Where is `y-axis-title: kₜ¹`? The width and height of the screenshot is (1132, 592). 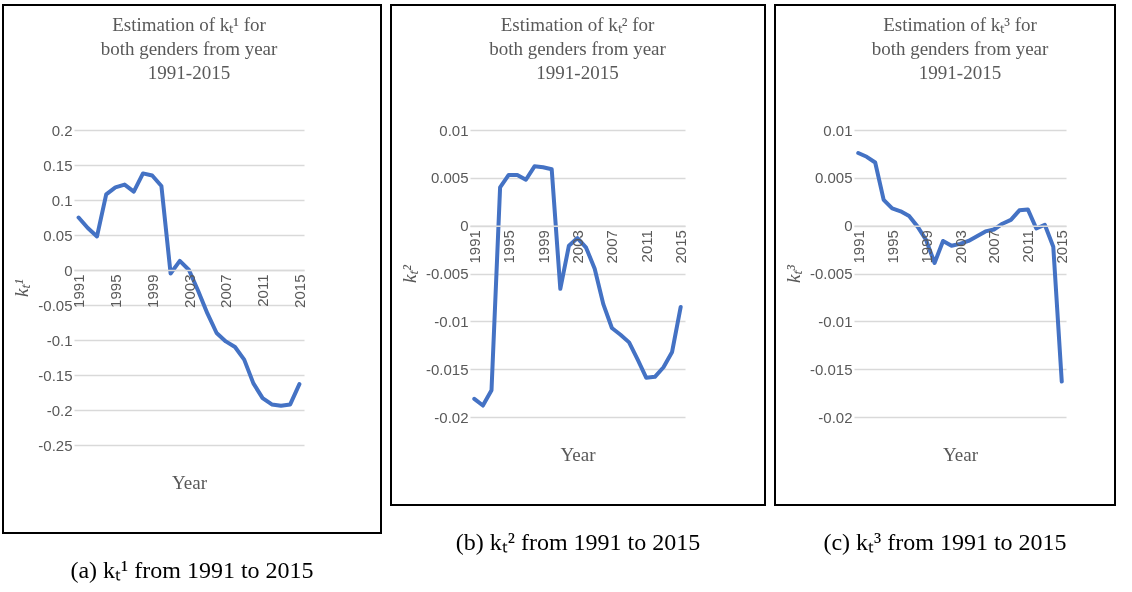 y-axis-title: kₜ¹ is located at coordinates (22, 288).